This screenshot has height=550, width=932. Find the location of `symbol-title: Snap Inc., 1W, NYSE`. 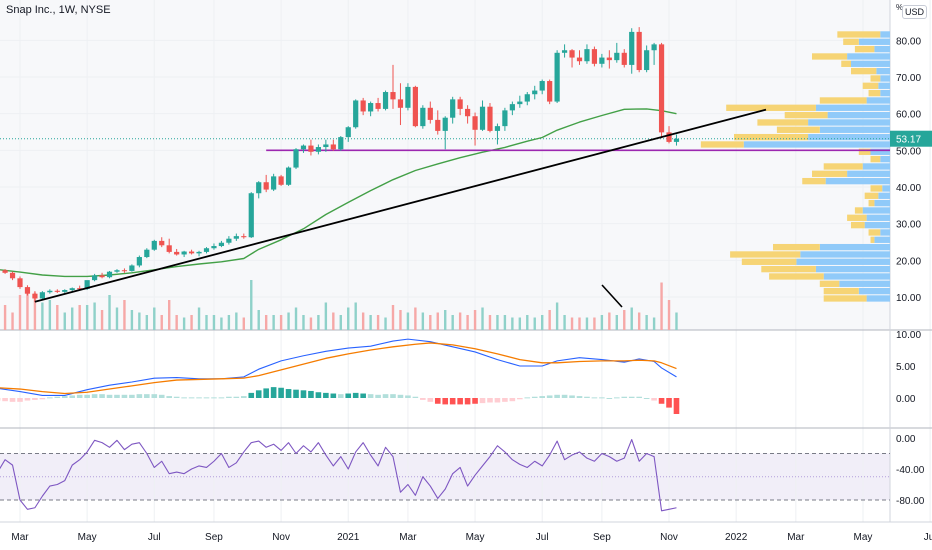

symbol-title: Snap Inc., 1W, NYSE is located at coordinates (58, 10).